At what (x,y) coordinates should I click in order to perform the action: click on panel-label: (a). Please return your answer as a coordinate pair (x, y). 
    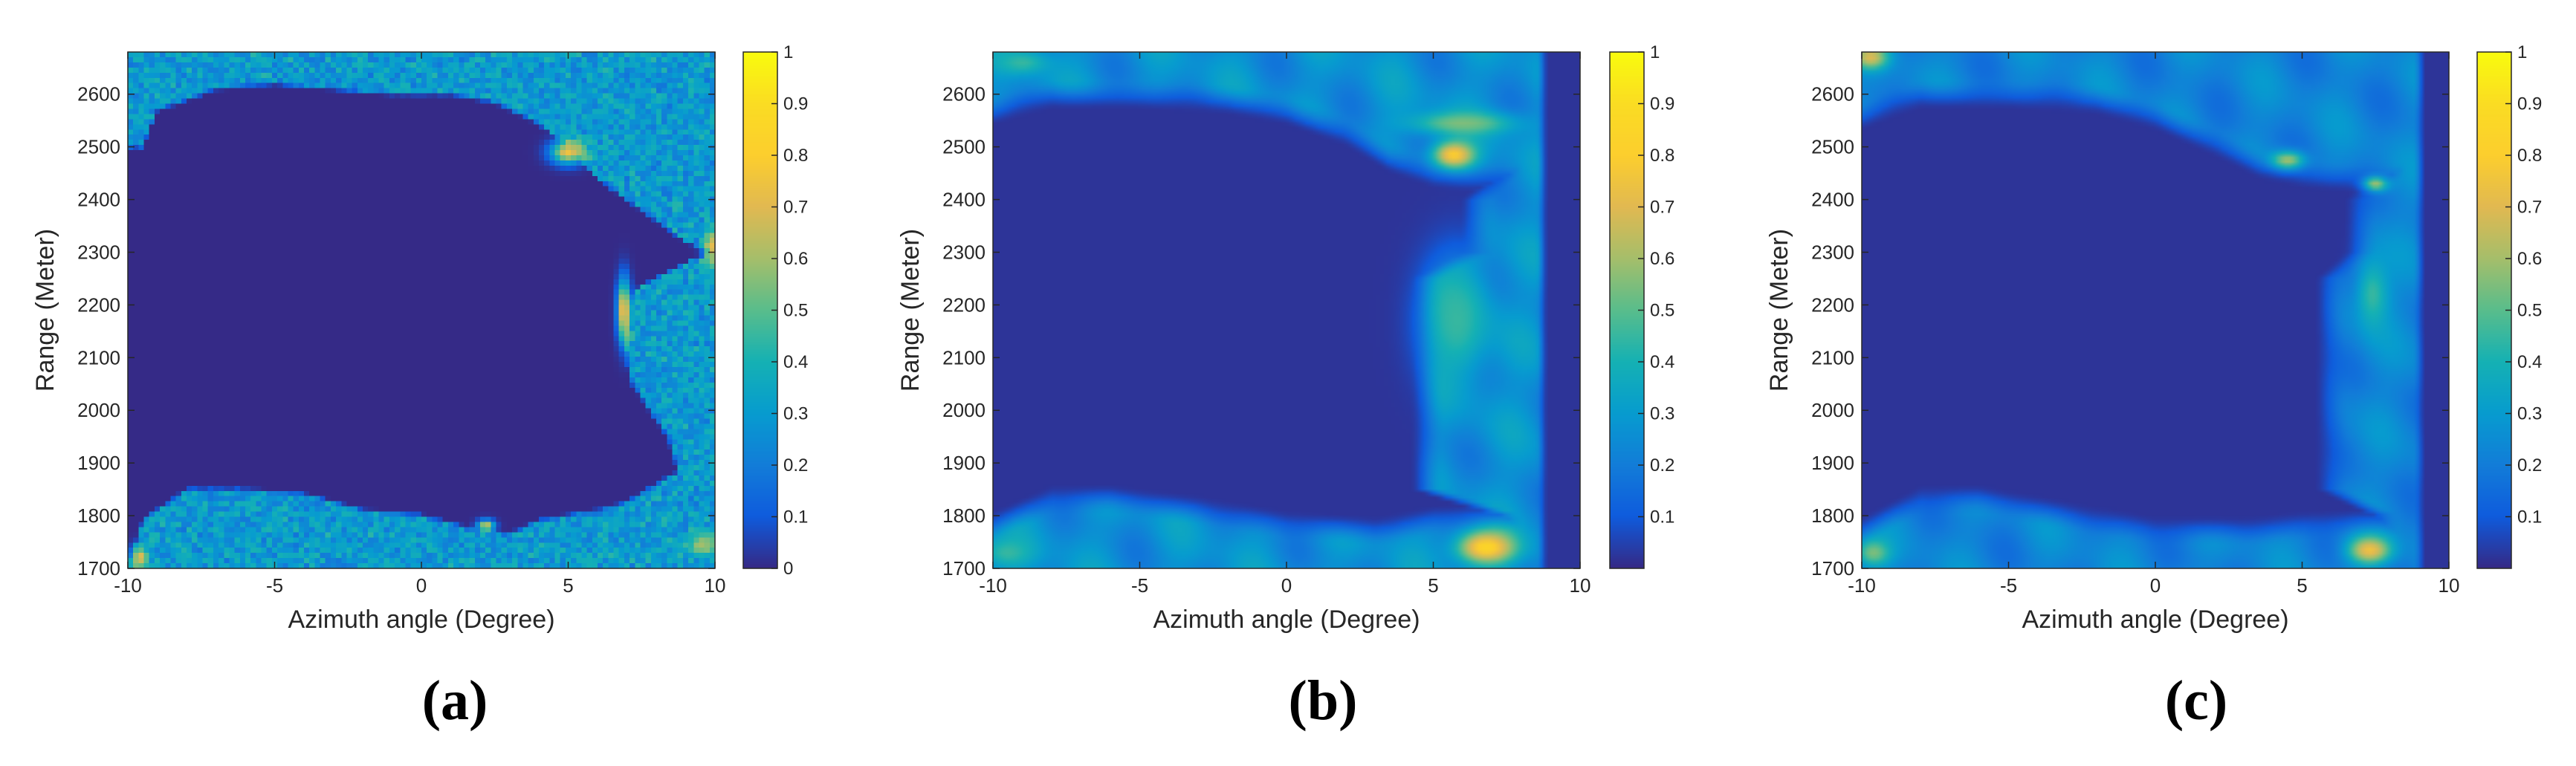
    Looking at the image, I should click on (455, 700).